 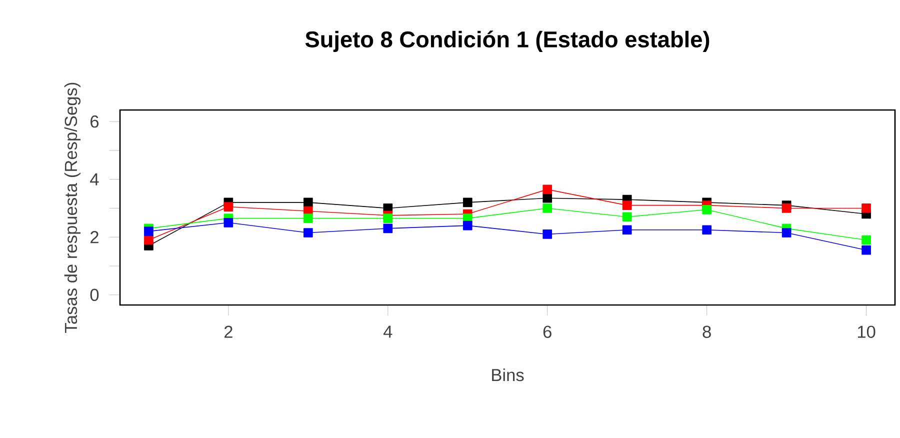 I want to click on y-tick-label: 0, so click(x=94, y=295).